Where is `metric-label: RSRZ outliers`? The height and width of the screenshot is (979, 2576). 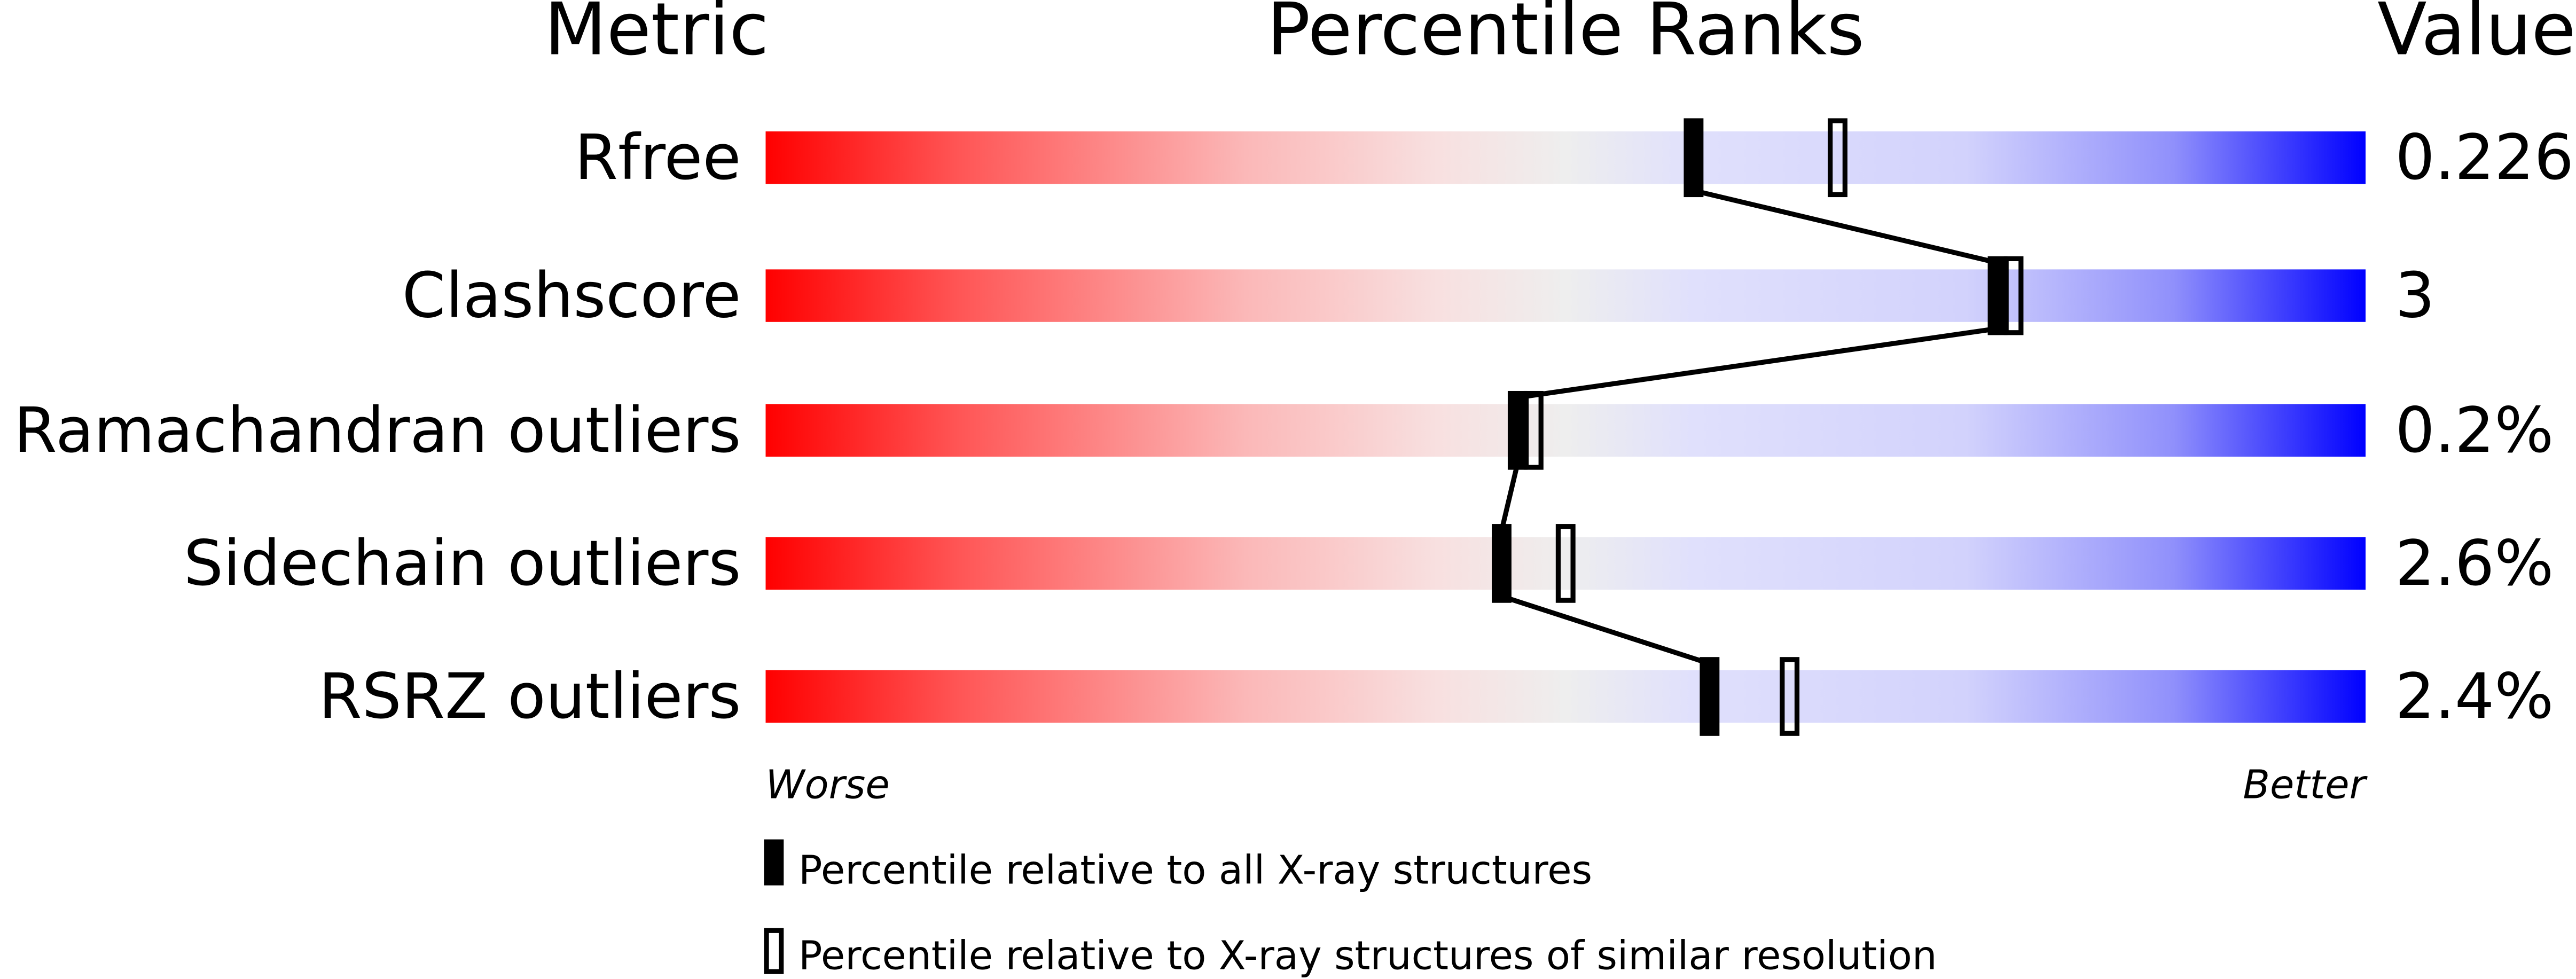 metric-label: RSRZ outliers is located at coordinates (529, 696).